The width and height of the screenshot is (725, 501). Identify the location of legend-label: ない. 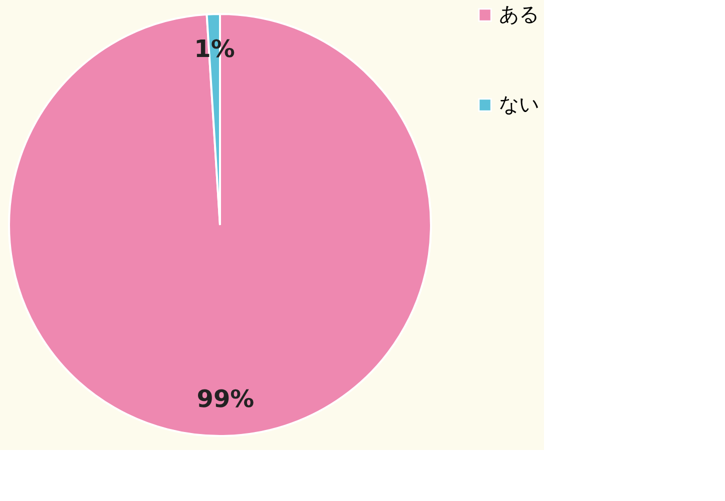
(519, 104).